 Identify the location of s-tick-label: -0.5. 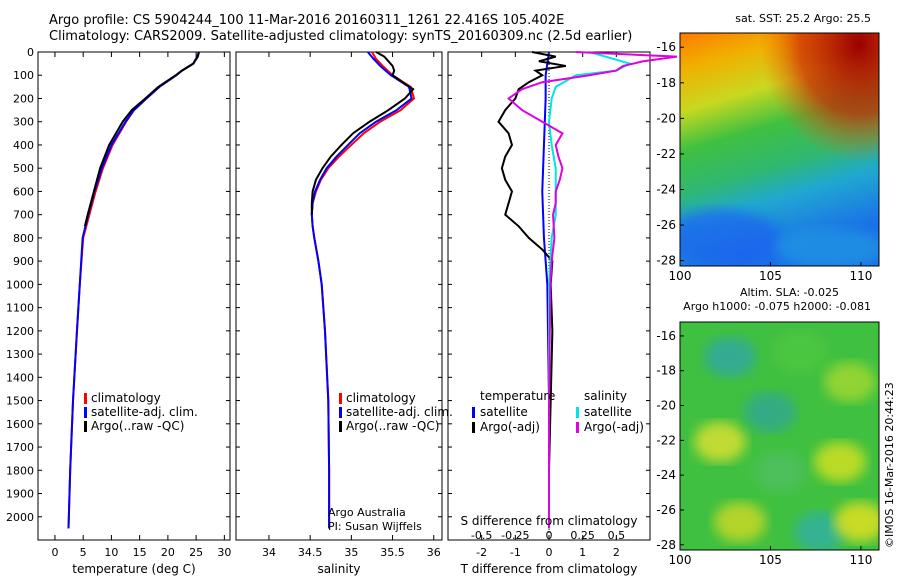
(481, 535).